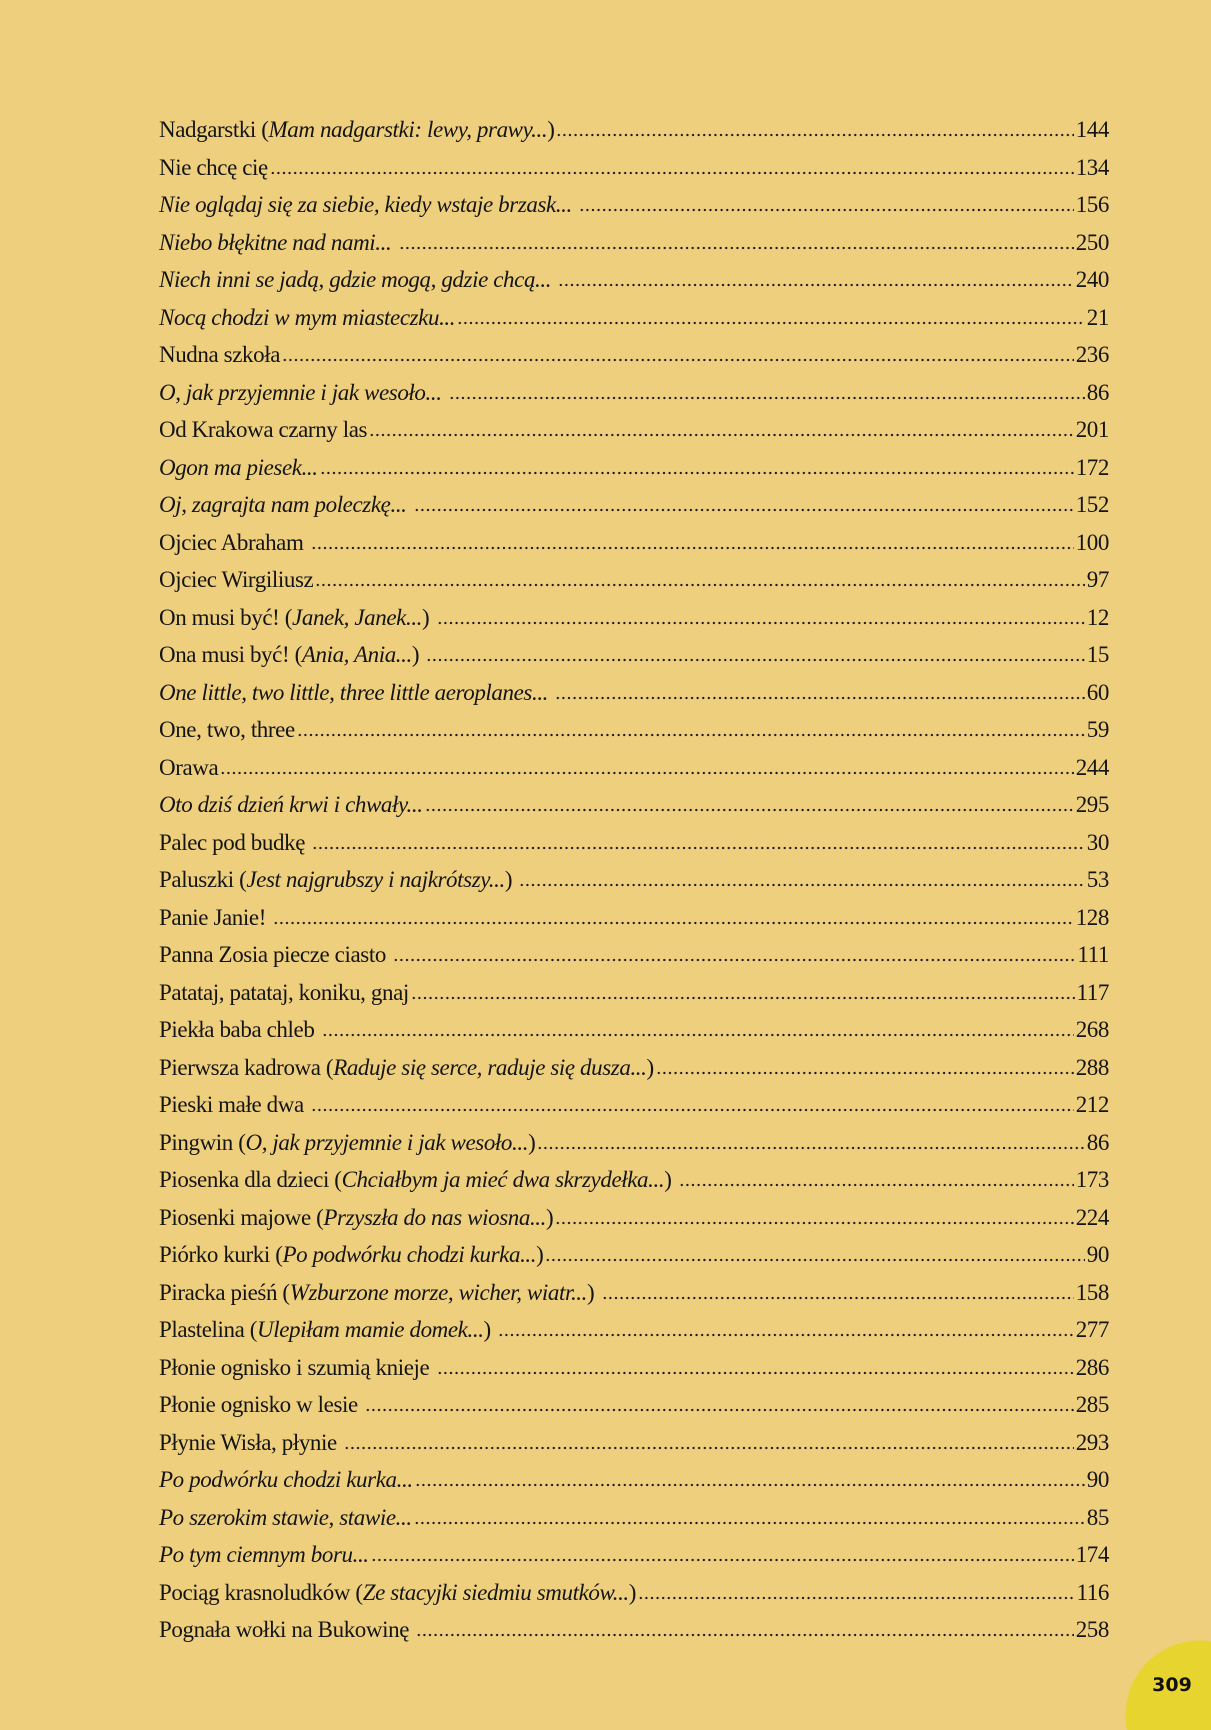 This screenshot has height=1730, width=1211. I want to click on toc-entry: On musi być! (Janek, Janek...) 12, so click(634, 620).